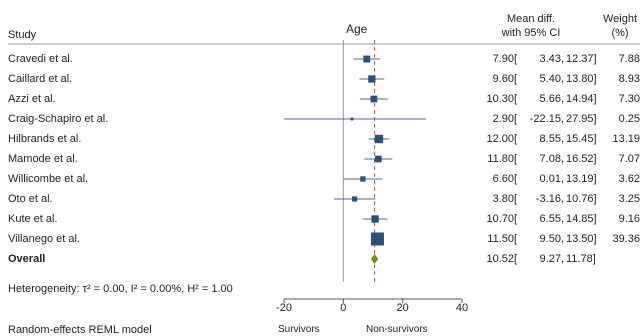  I want to click on weight-column-header-line2: (%), so click(620, 33).